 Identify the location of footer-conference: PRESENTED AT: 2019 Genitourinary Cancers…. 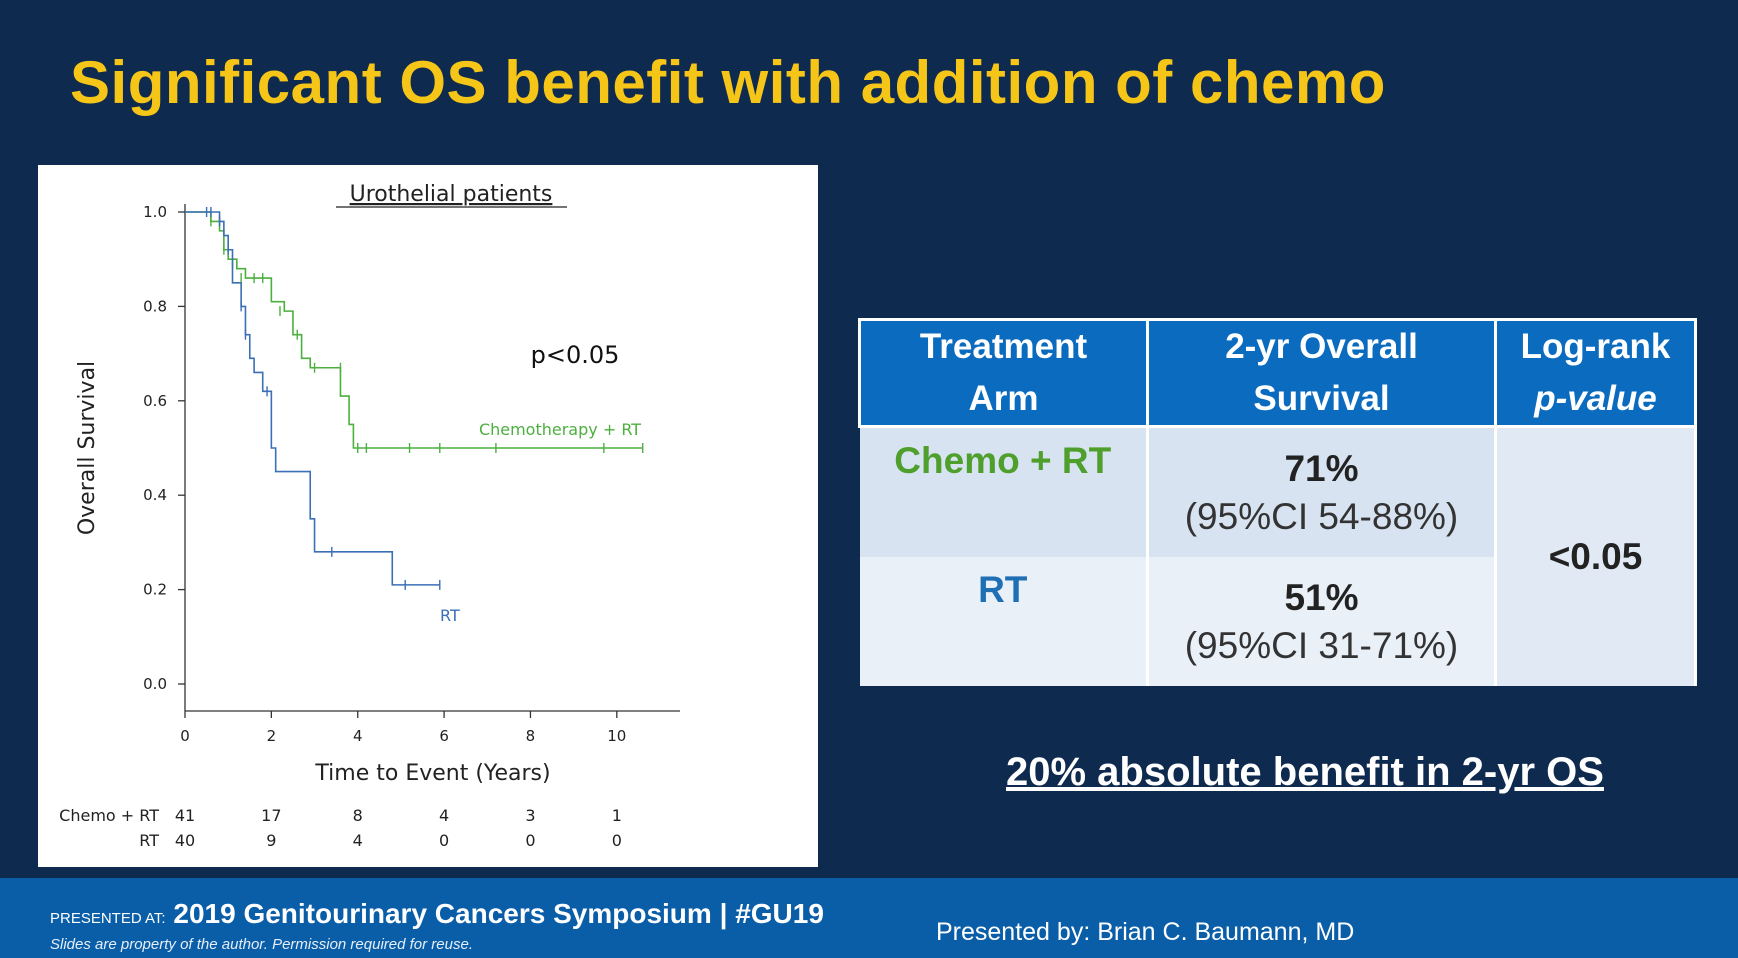
(437, 914).